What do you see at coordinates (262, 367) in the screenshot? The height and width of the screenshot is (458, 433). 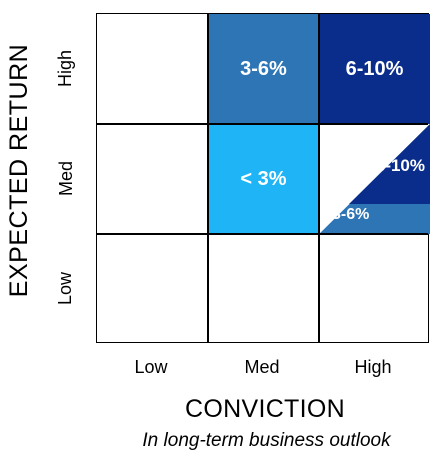 I see `col-label-med: Med` at bounding box center [262, 367].